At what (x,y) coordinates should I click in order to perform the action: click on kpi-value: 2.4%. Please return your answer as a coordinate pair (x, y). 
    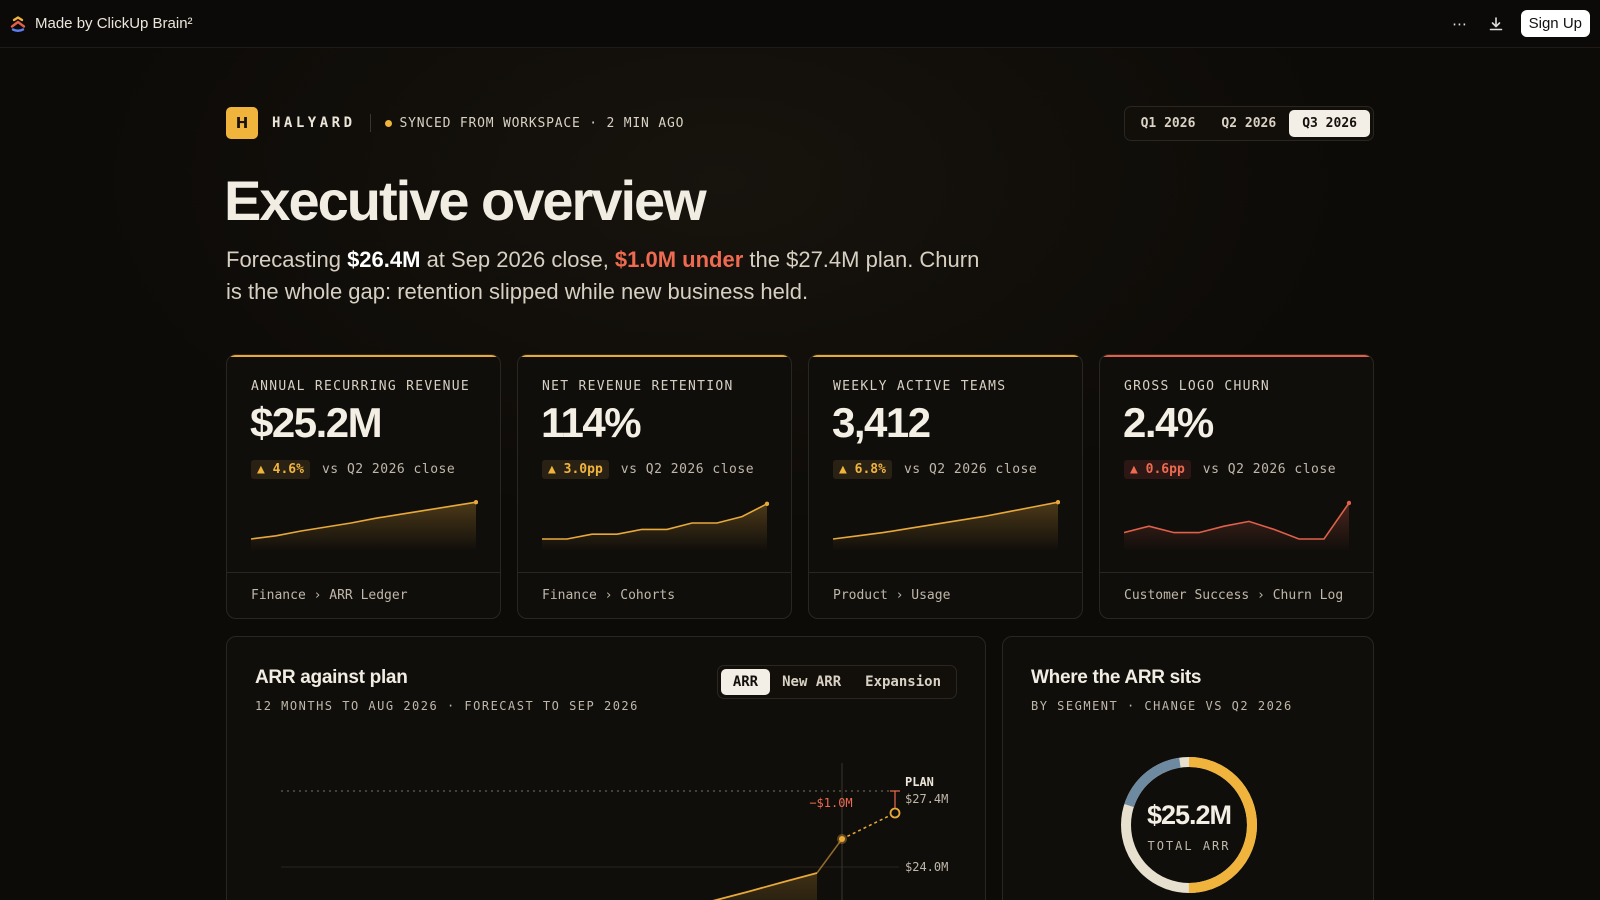
    Looking at the image, I should click on (1168, 422).